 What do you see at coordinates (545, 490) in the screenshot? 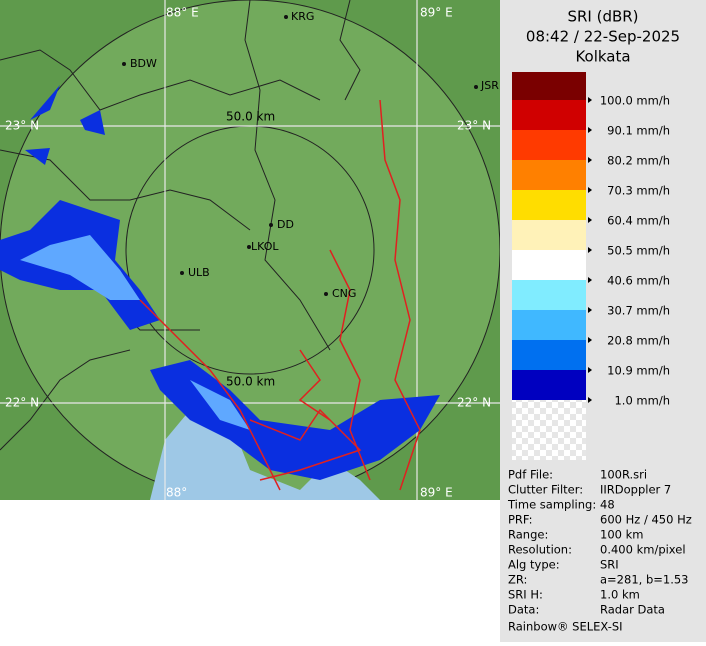
I see `info-label: Clutter Filter:` at bounding box center [545, 490].